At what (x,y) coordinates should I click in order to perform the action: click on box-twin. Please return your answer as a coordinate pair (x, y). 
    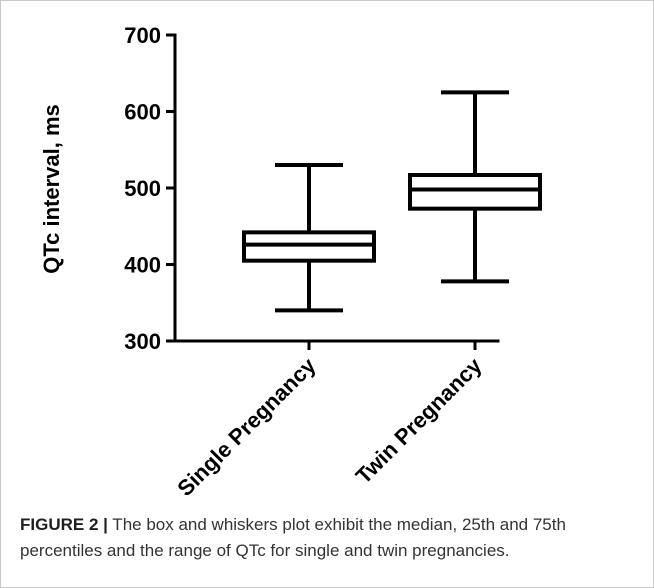
    Looking at the image, I should click on (475, 187).